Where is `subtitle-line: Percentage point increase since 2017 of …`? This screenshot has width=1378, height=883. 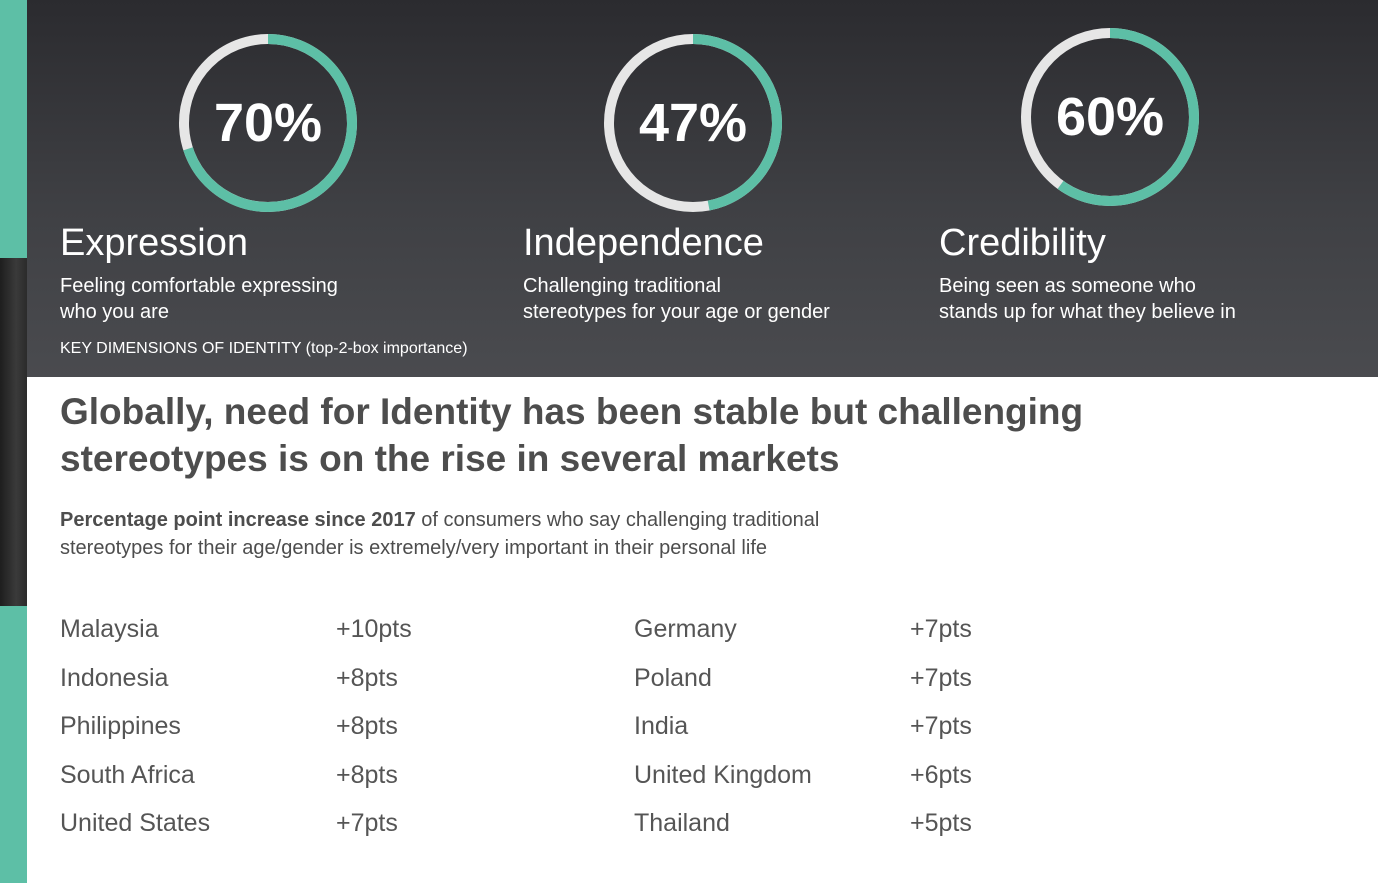 subtitle-line: Percentage point increase since 2017 of … is located at coordinates (560, 520).